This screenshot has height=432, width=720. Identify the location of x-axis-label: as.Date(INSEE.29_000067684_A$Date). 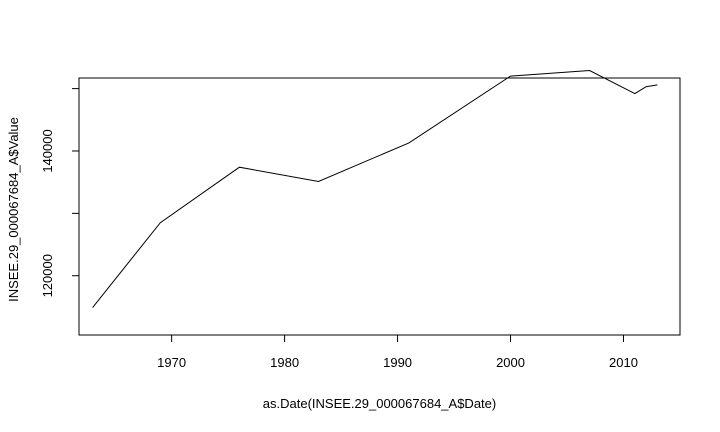
(379, 403).